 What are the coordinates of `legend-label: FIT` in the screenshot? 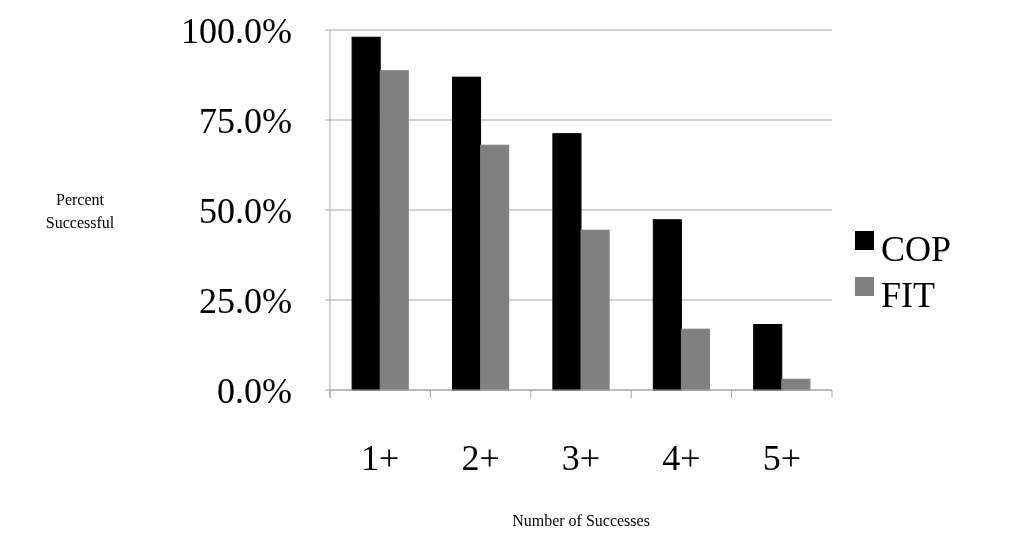 It's located at (908, 294).